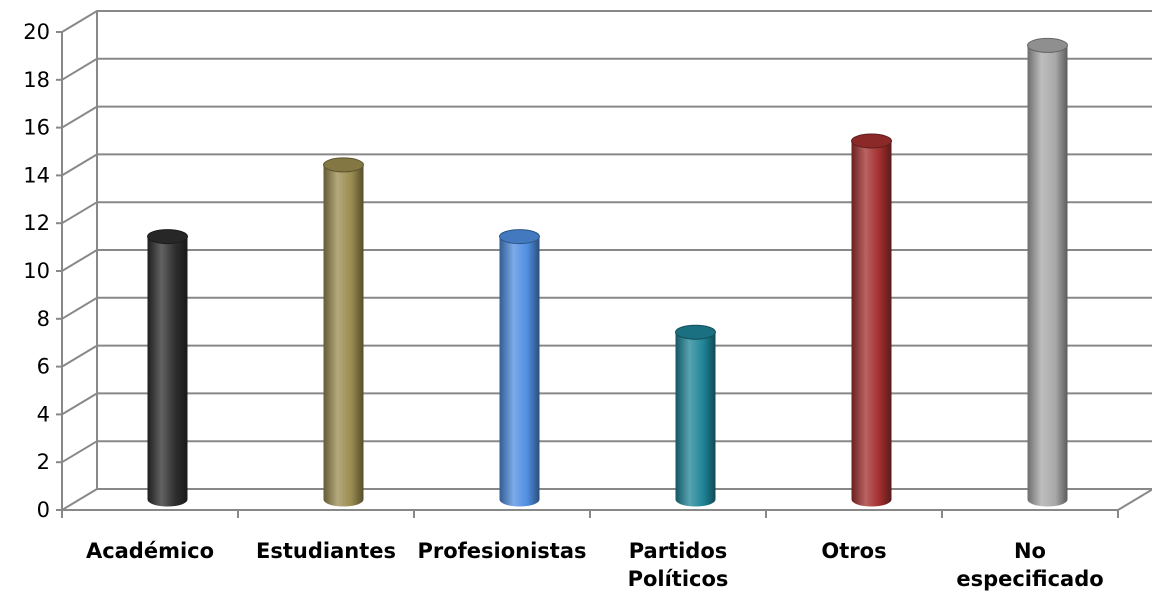 The height and width of the screenshot is (597, 1152). Describe the element at coordinates (853, 551) in the screenshot. I see `x-label-otros: Otros` at that location.